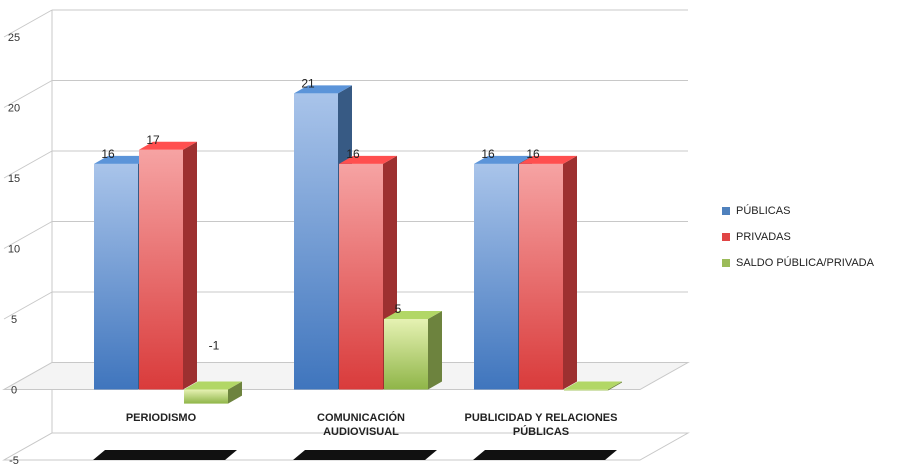 This screenshot has width=911, height=475. What do you see at coordinates (541, 431) in the screenshot?
I see `category-label: PÚBLICAS` at bounding box center [541, 431].